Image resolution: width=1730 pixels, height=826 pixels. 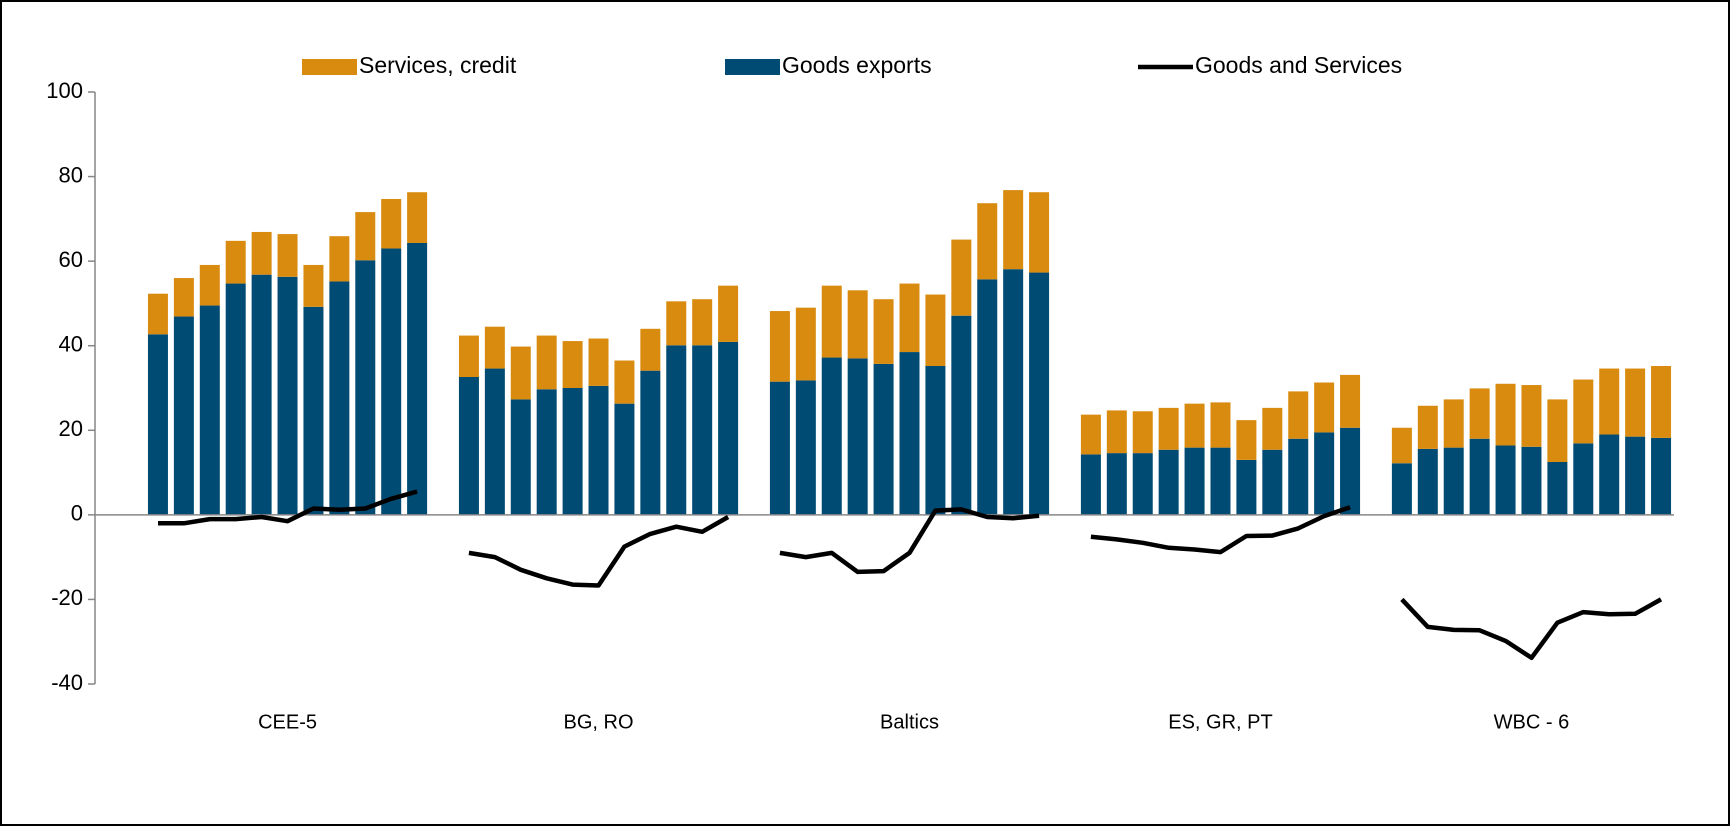 What do you see at coordinates (287, 722) in the screenshot?
I see `x-tick-label: CEE-5` at bounding box center [287, 722].